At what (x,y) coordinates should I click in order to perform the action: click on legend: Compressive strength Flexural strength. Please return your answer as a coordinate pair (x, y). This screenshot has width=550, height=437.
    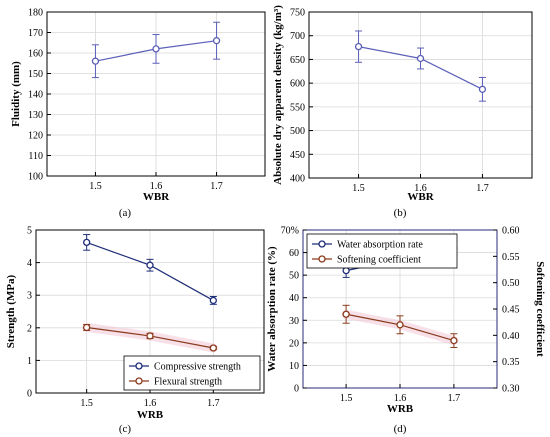
    Looking at the image, I should click on (192, 373).